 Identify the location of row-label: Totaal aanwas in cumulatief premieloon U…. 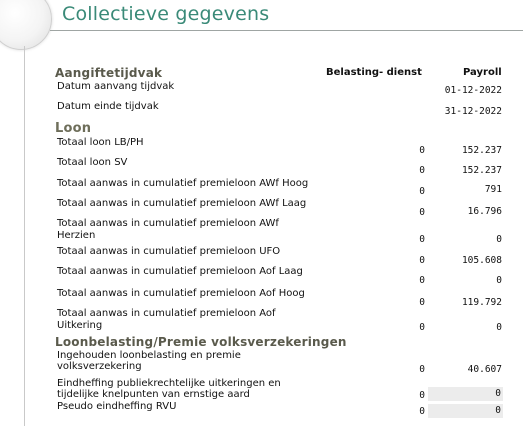
(169, 251).